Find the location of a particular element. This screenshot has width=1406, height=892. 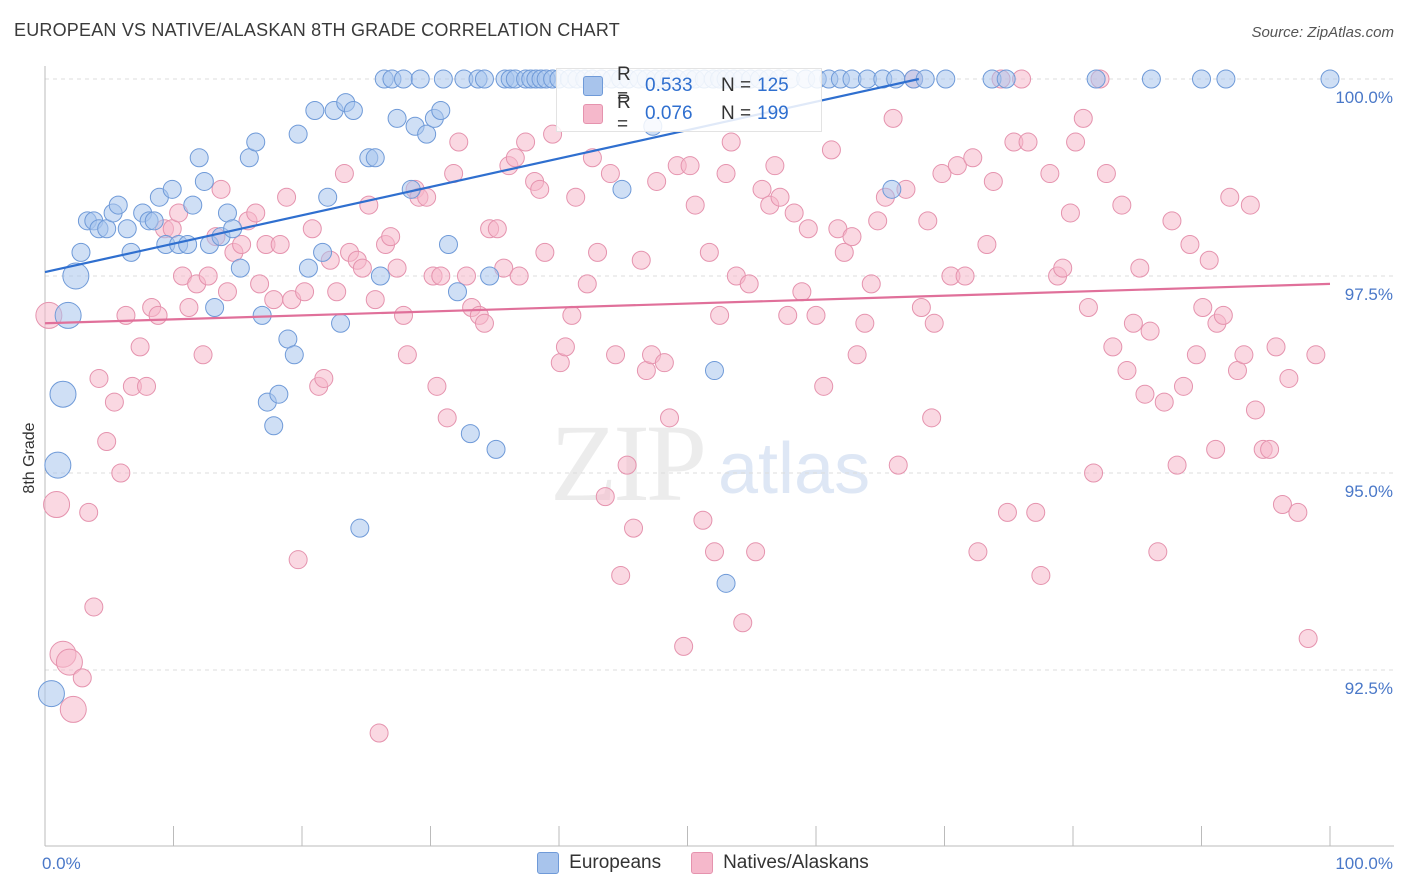

y-tick-label: 92.5% is located at coordinates (1369, 688).